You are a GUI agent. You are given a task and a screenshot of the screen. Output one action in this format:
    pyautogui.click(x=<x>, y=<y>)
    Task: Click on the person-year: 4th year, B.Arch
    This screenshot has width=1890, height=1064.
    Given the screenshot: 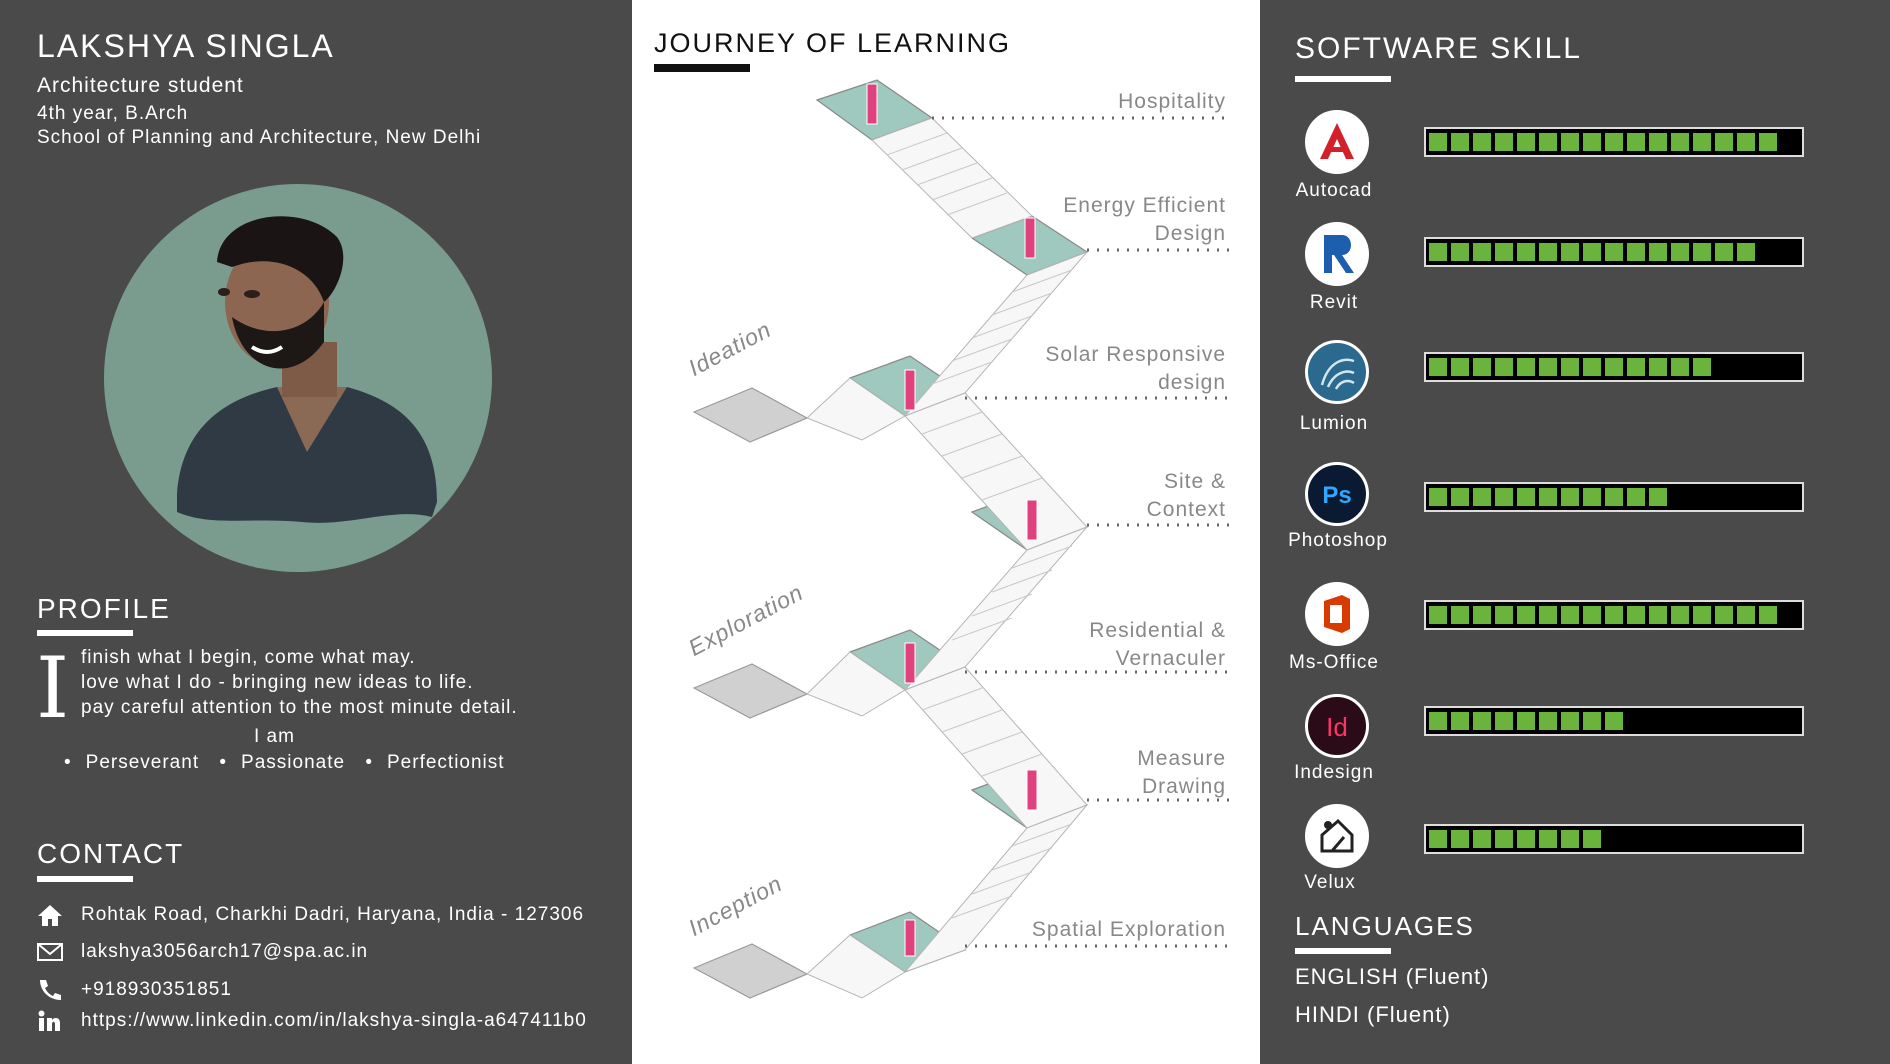 What is the action you would take?
    pyautogui.click(x=113, y=113)
    